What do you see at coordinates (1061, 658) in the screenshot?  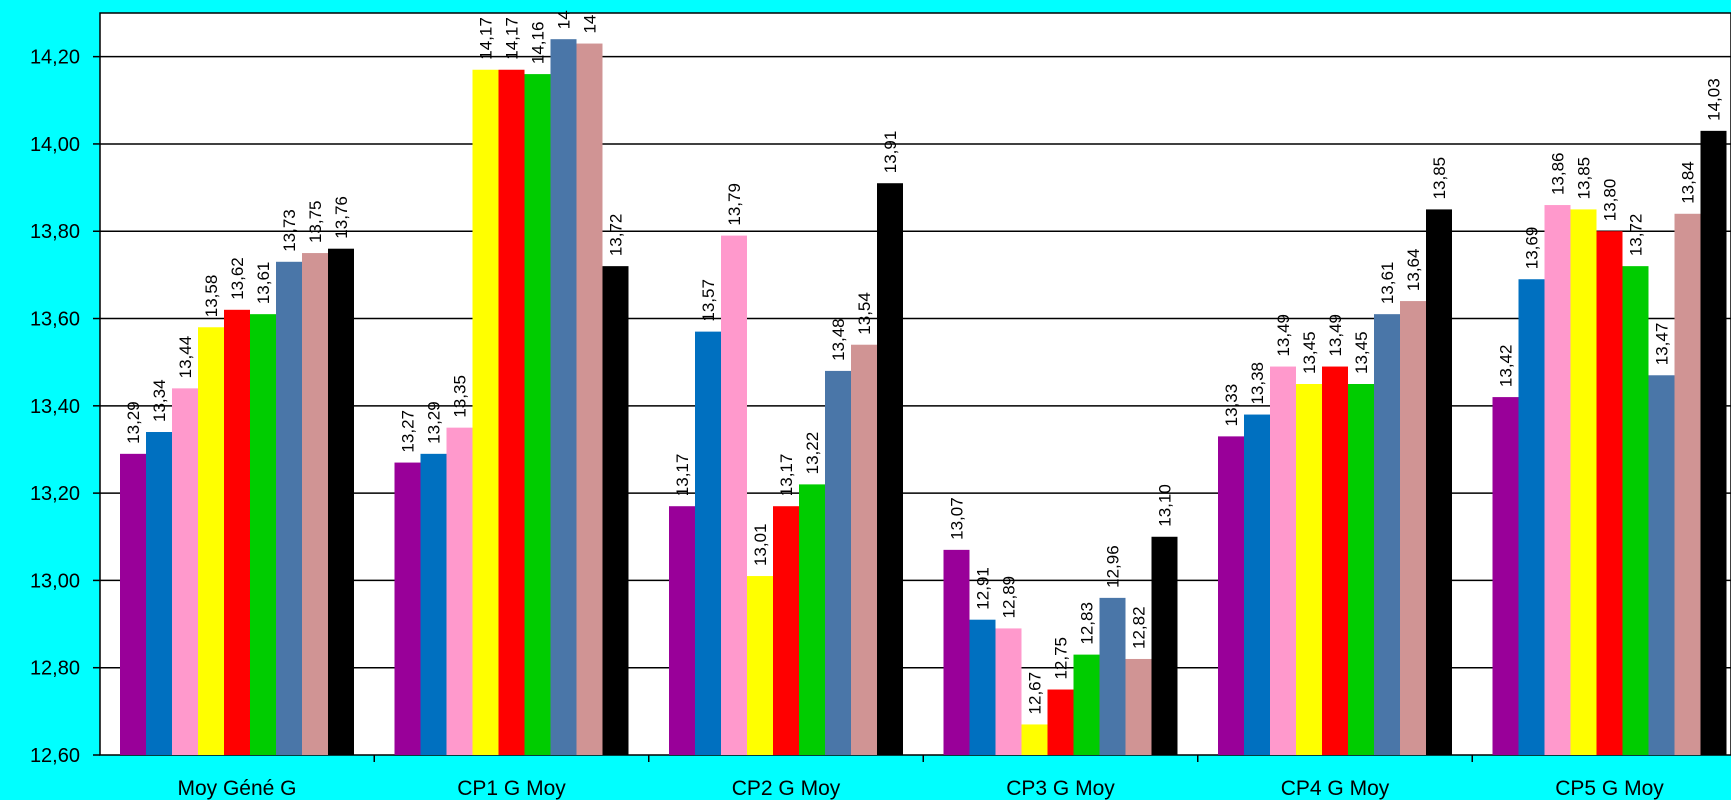 I see `data-label: 12,75` at bounding box center [1061, 658].